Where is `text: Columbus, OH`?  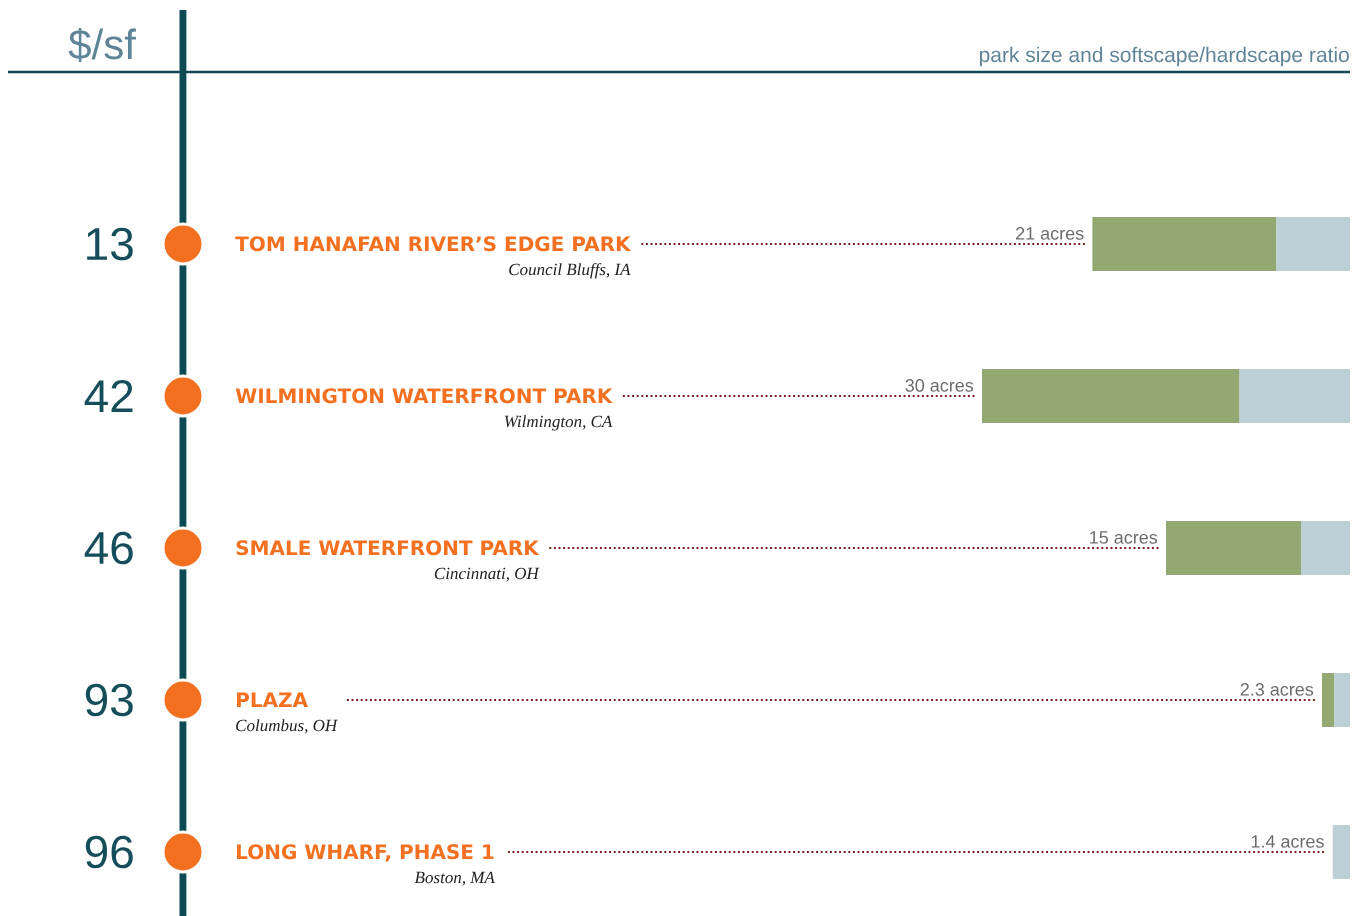 text: Columbus, OH is located at coordinates (287, 726).